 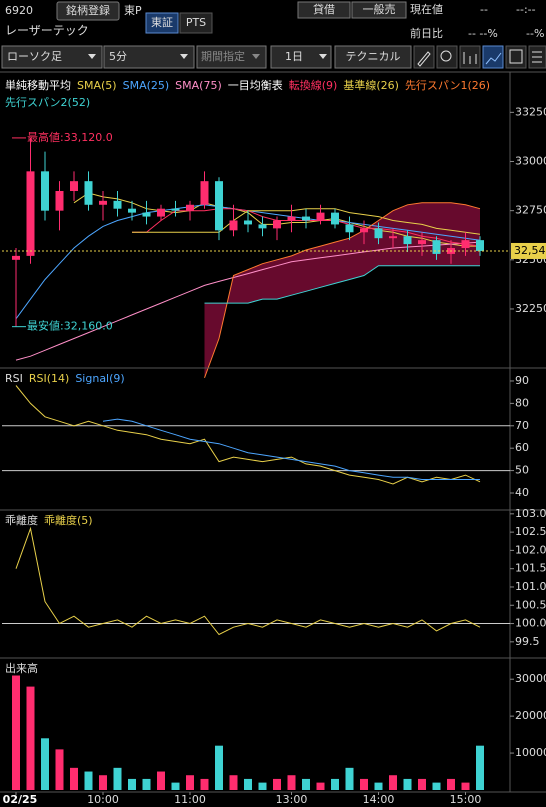 I want to click on sell-button, so click(x=379, y=10).